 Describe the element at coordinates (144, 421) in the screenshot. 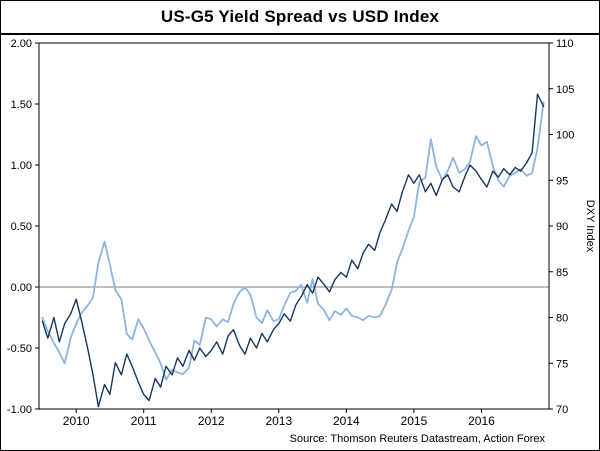

I see `x-tick-label: 2011` at that location.